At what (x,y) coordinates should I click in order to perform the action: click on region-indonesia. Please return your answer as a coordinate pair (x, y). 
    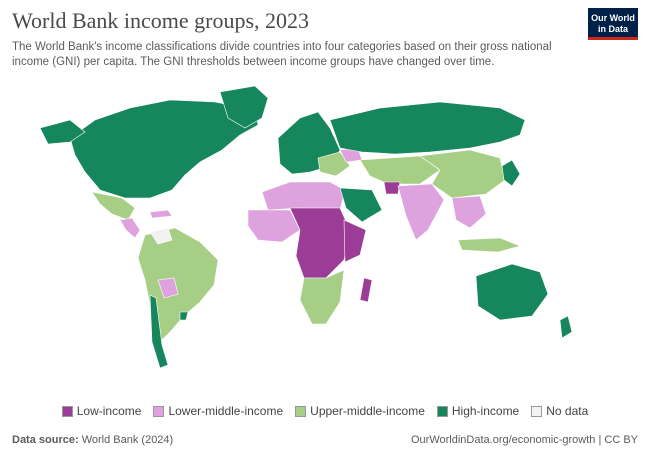
    Looking at the image, I should click on (489, 245).